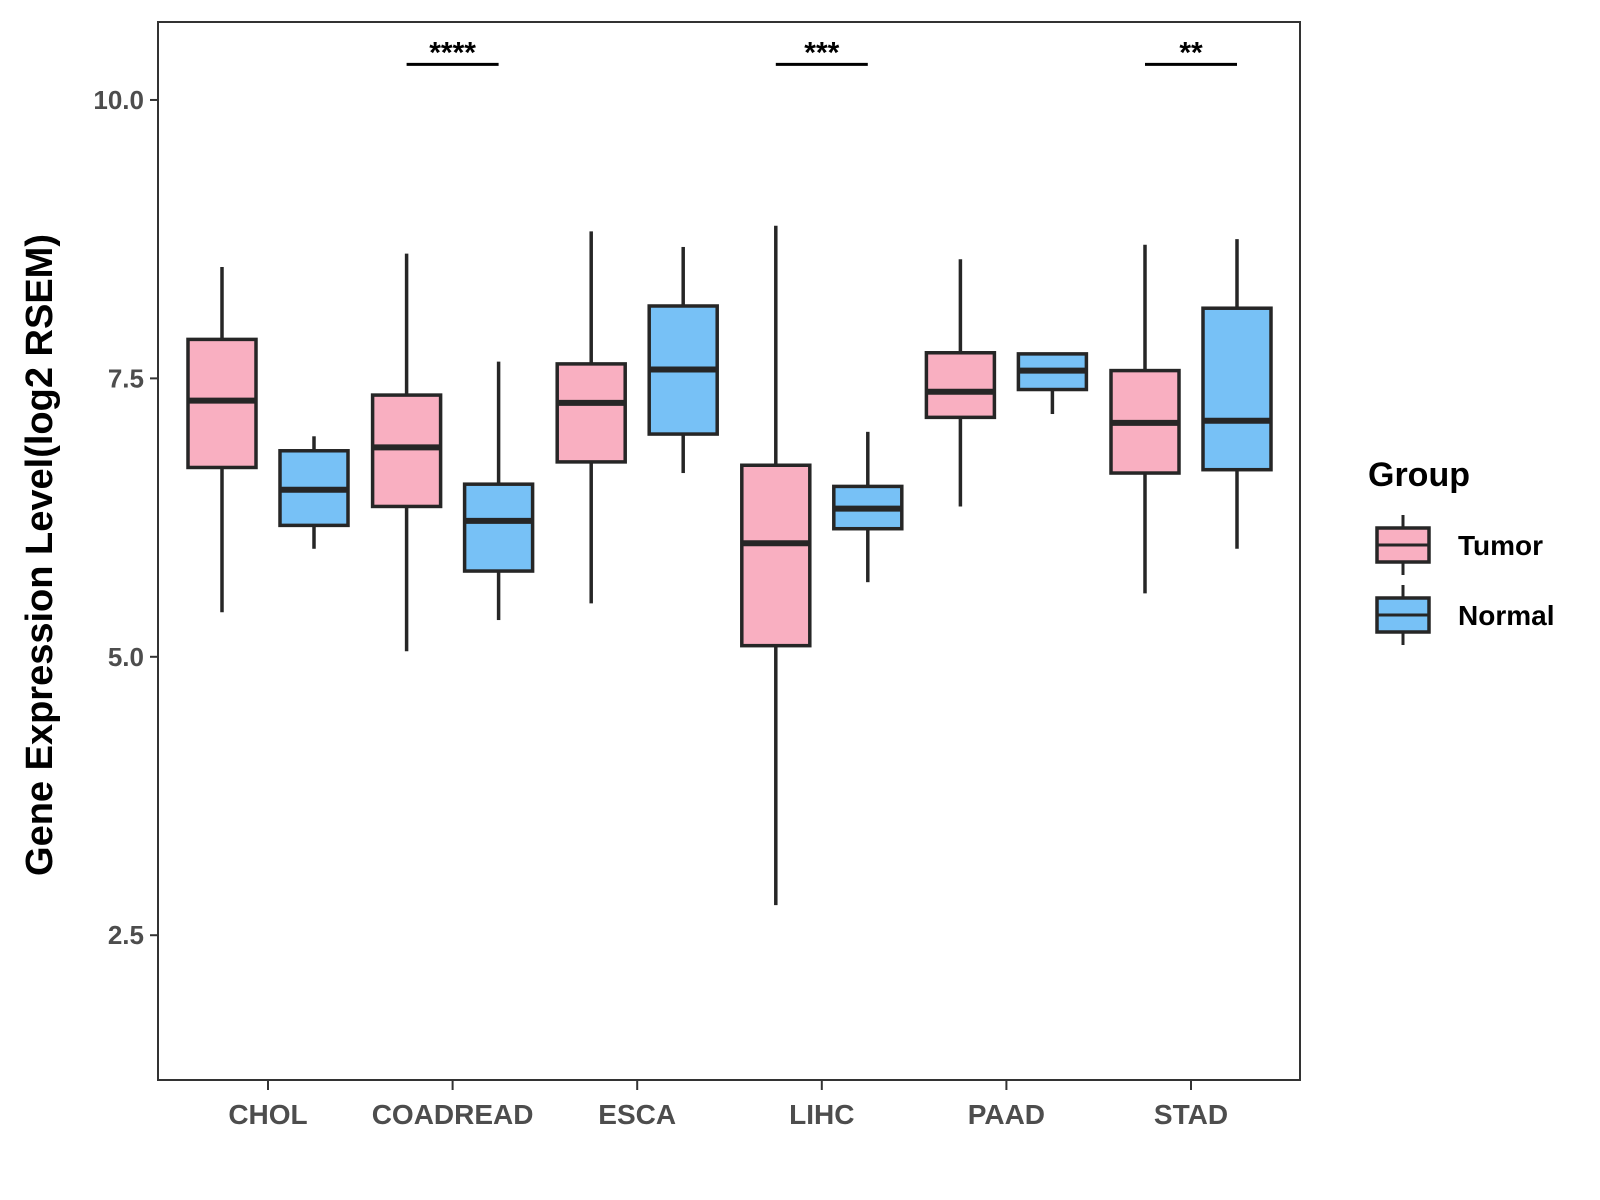 The image size is (1600, 1200). I want to click on box-tumor-coadread, so click(406, 452).